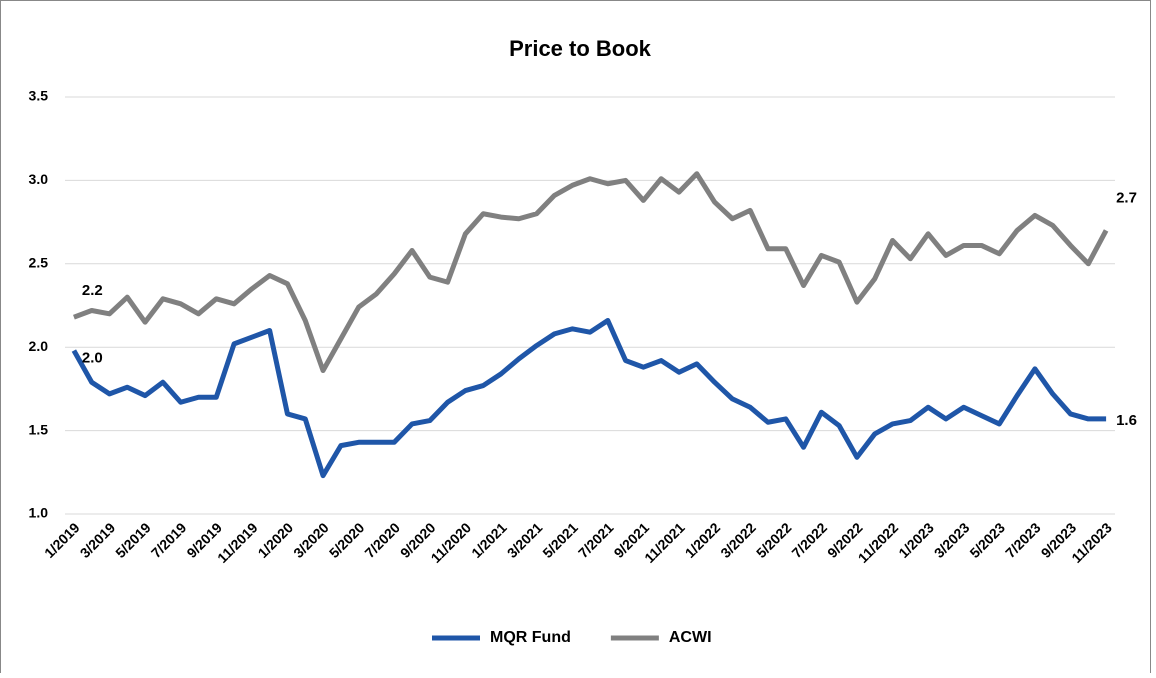 This screenshot has width=1156, height=678. Describe the element at coordinates (39, 346) in the screenshot. I see `y-tick-label: 2.0` at that location.